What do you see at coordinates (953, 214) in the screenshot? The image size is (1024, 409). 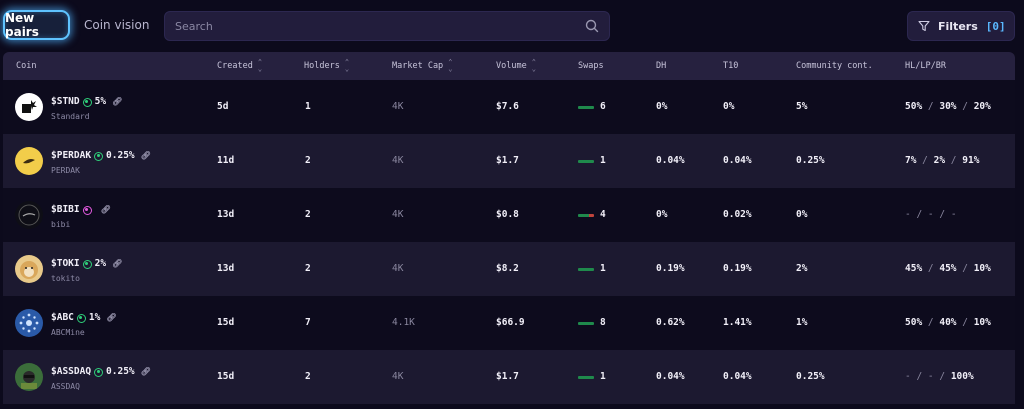 I see `br-value: -` at bounding box center [953, 214].